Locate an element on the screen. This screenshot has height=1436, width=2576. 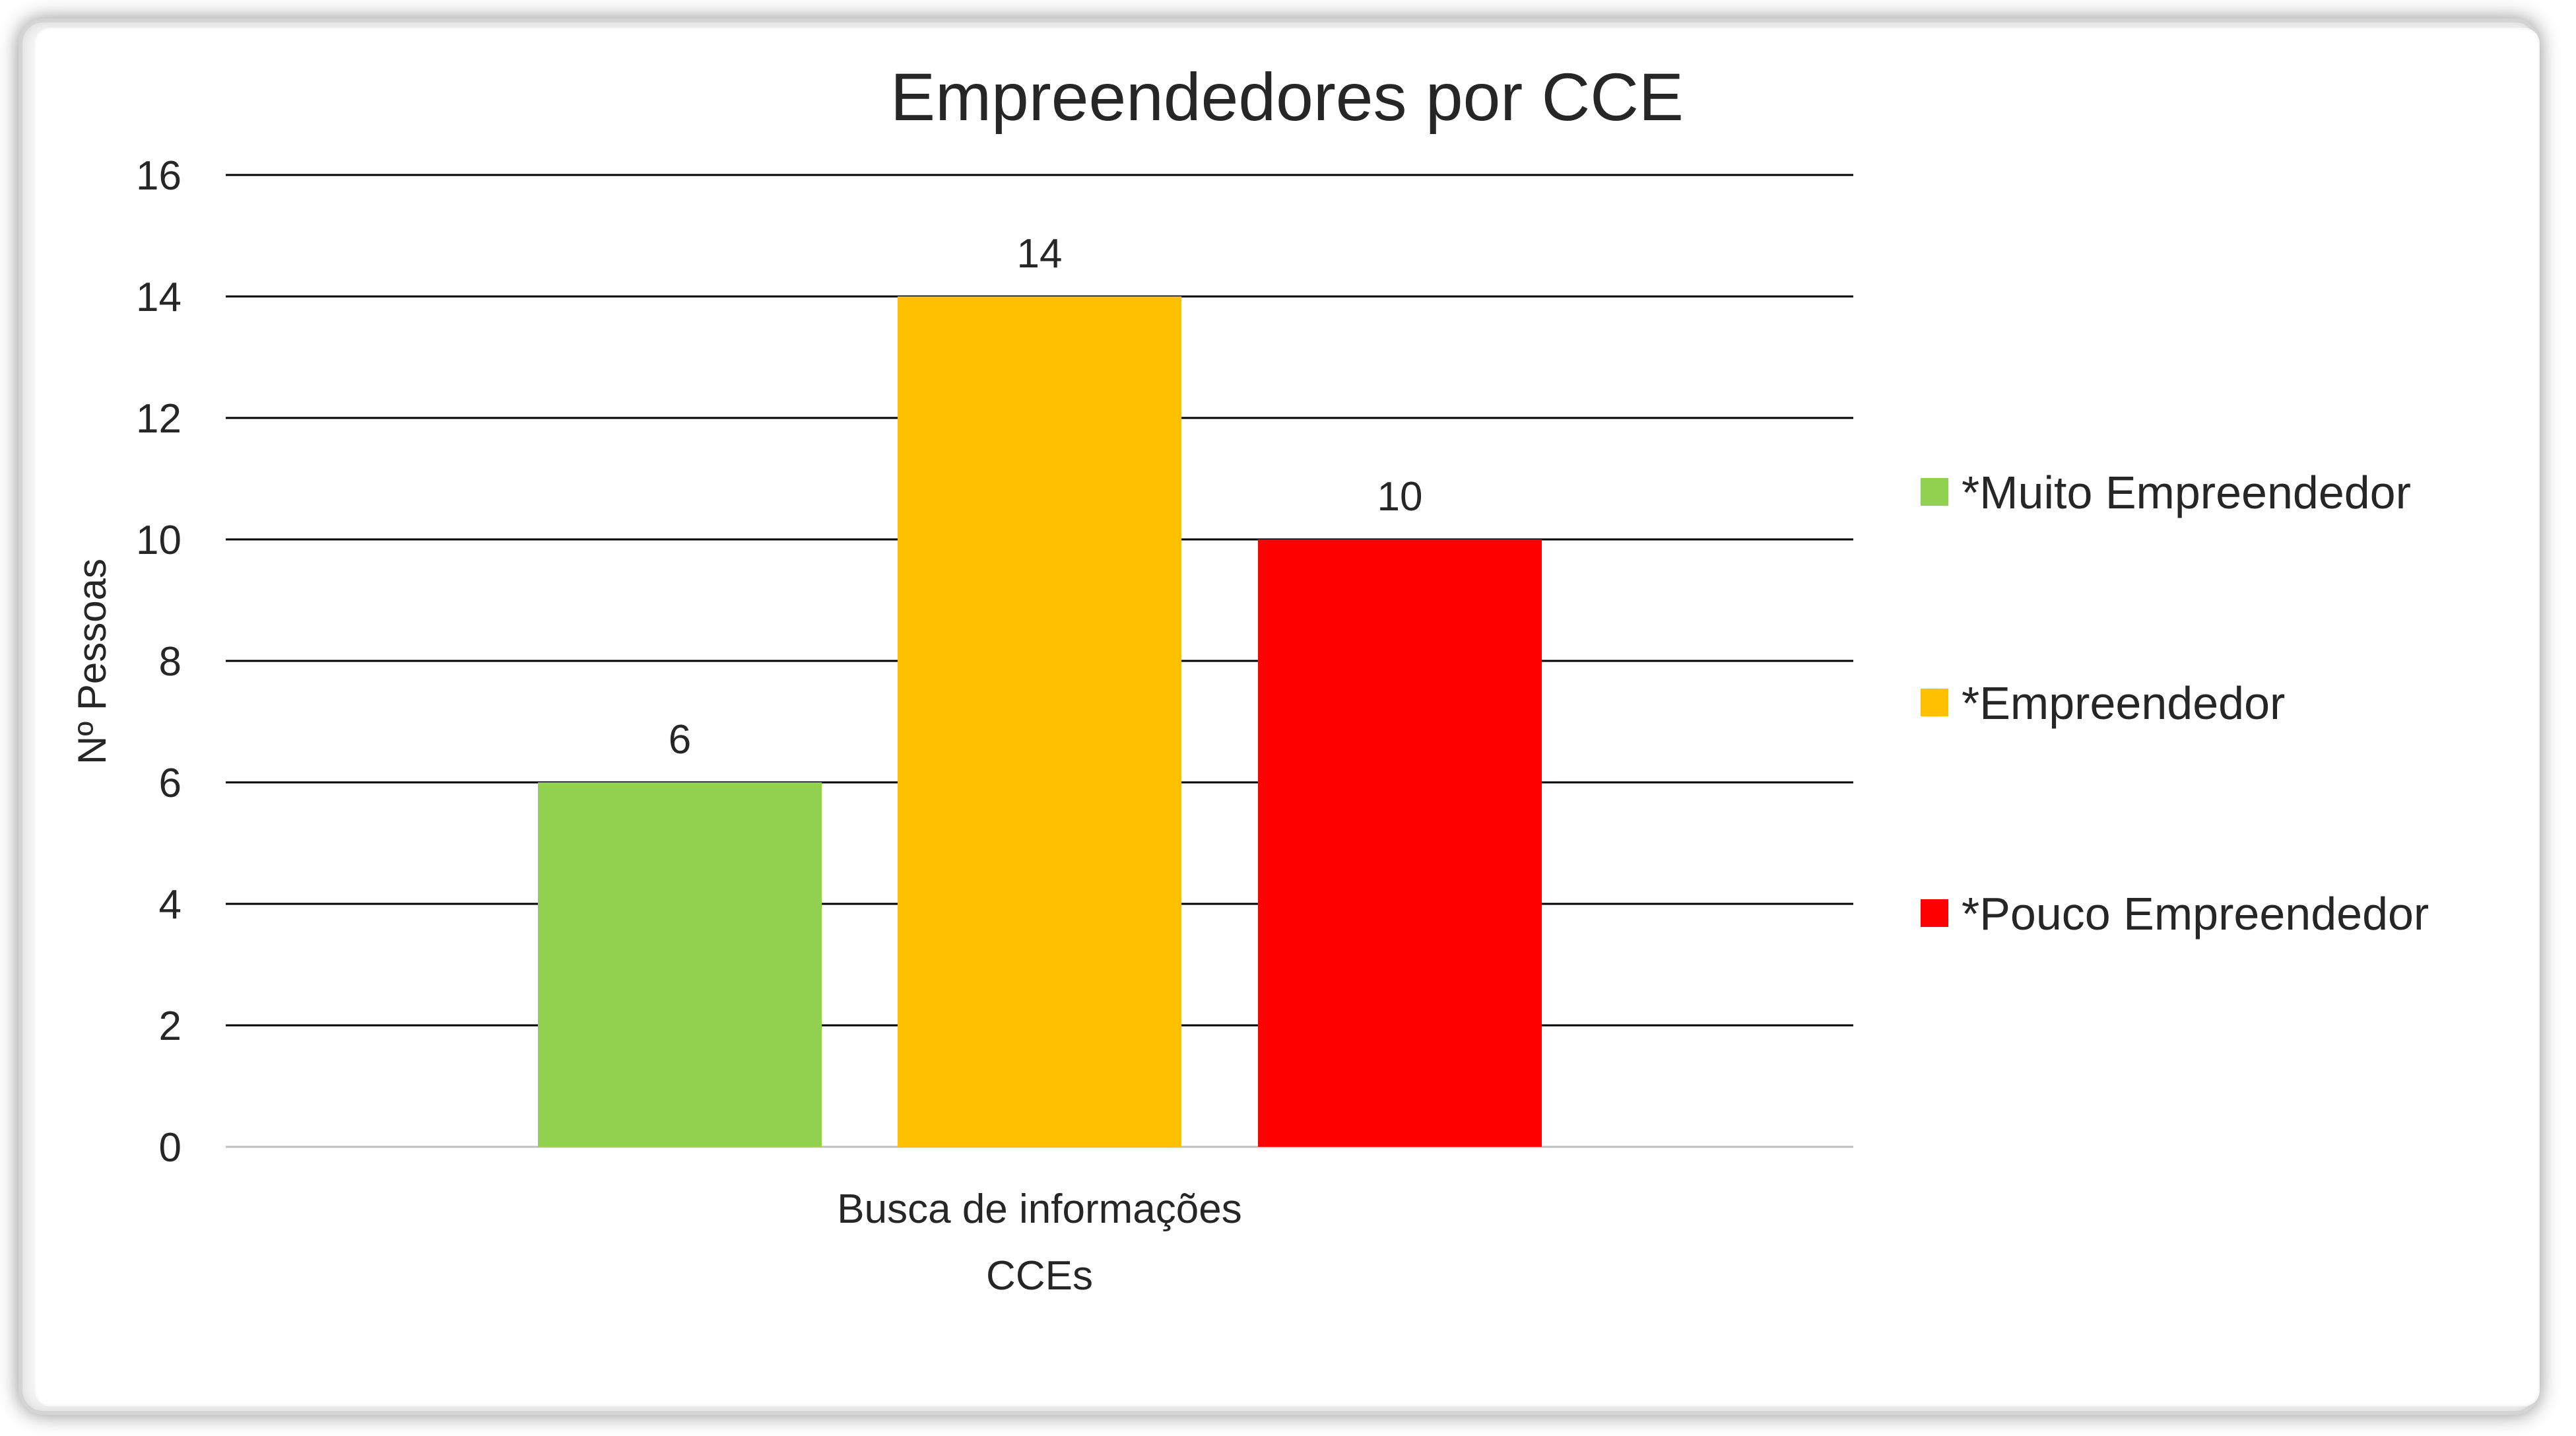
y-tick-label: 4 is located at coordinates (170, 905).